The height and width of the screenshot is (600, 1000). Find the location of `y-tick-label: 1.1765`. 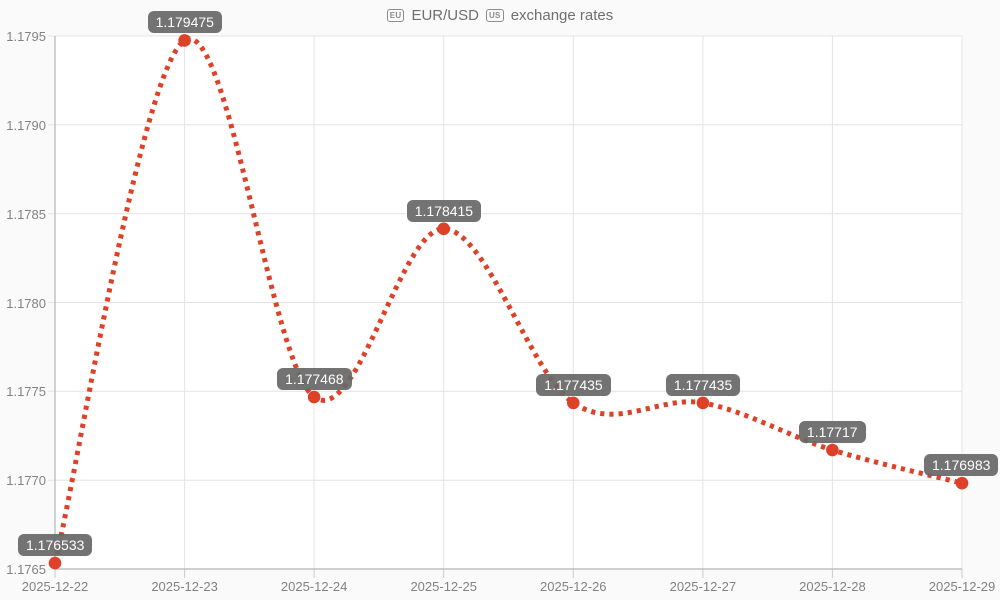

y-tick-label: 1.1765 is located at coordinates (26, 569).